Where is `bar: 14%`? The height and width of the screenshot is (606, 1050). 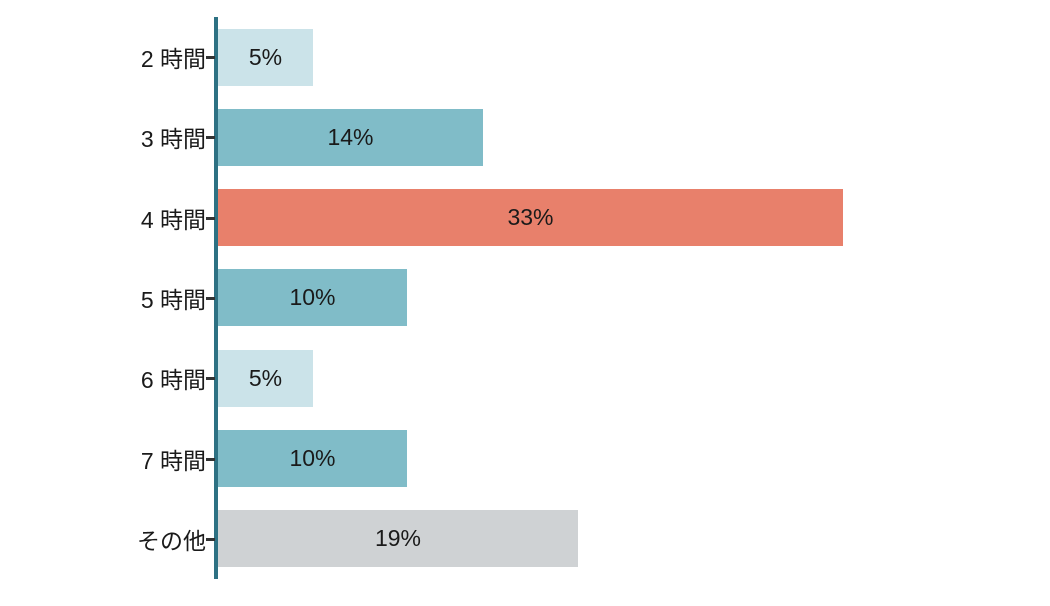
bar: 14% is located at coordinates (350, 137).